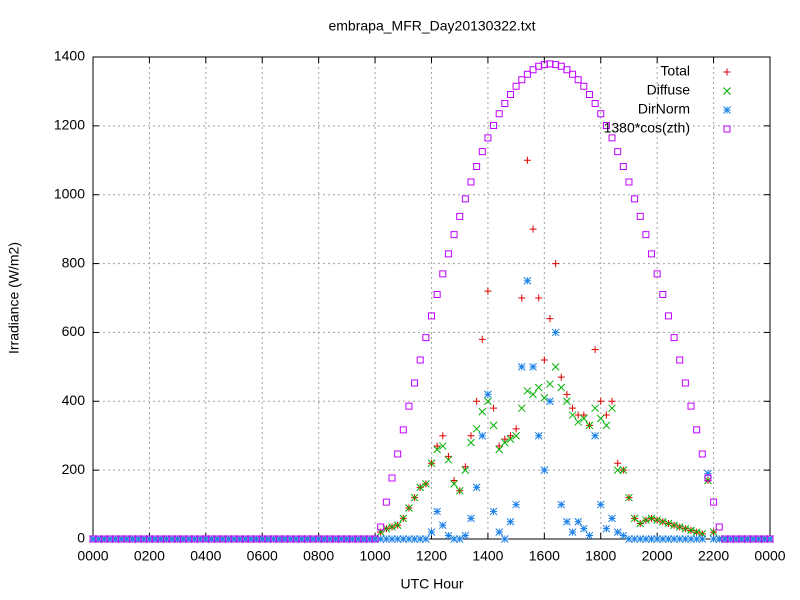 The height and width of the screenshot is (600, 800). I want to click on x-tick-label: 0200, so click(149, 556).